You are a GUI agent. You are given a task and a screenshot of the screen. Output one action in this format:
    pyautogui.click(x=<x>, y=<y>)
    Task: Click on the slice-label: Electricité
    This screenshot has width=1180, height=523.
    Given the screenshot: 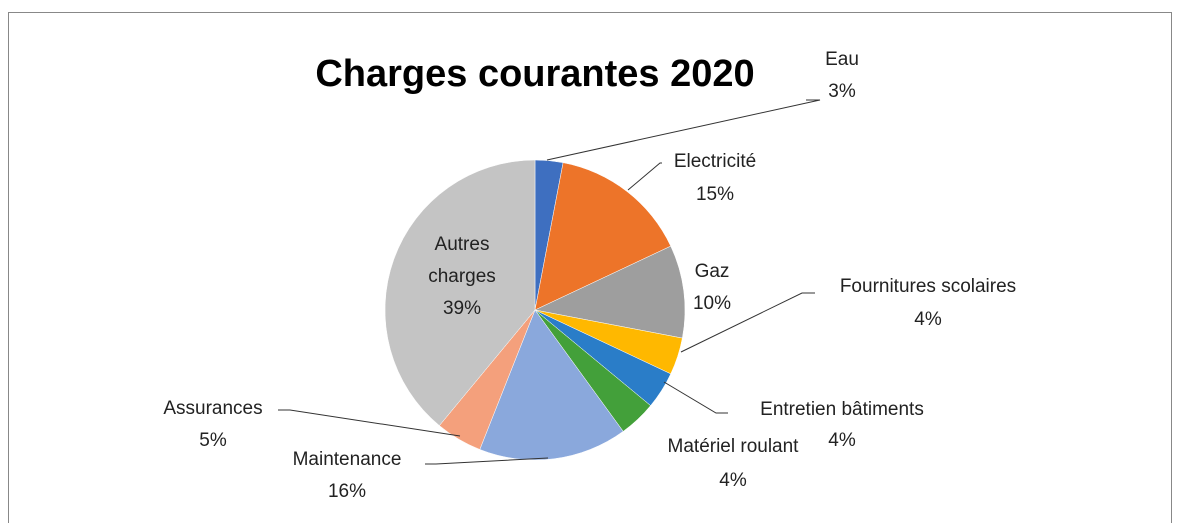 What is the action you would take?
    pyautogui.click(x=715, y=161)
    